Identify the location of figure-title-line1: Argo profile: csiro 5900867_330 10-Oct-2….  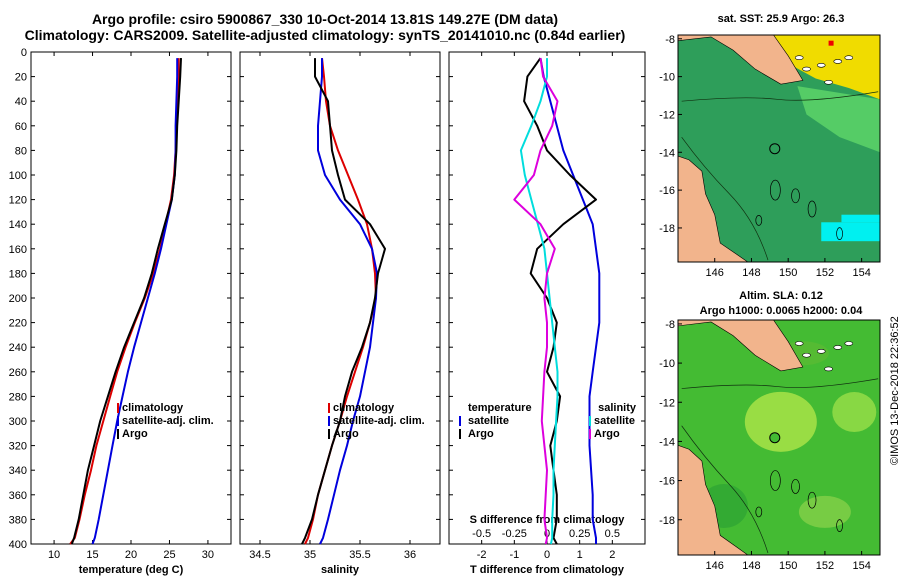
(325, 19).